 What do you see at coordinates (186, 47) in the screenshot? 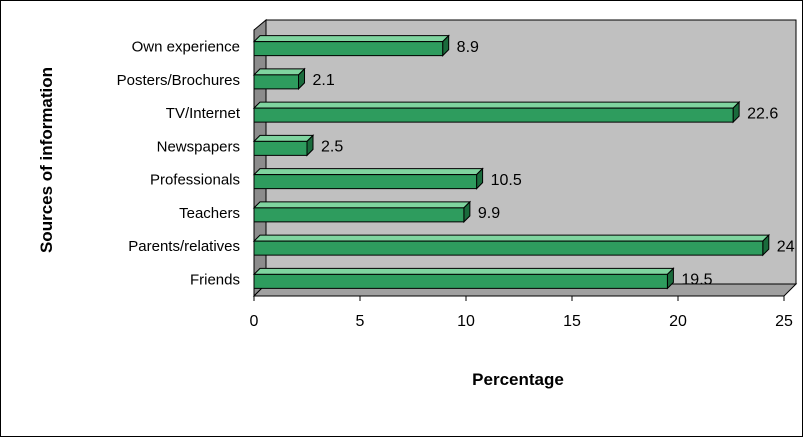
I see `category-label: Own experience` at bounding box center [186, 47].